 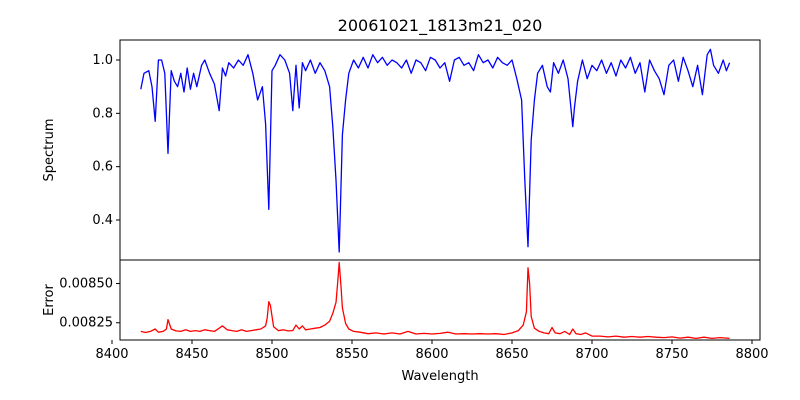 I want to click on error-series-line, so click(x=435, y=300).